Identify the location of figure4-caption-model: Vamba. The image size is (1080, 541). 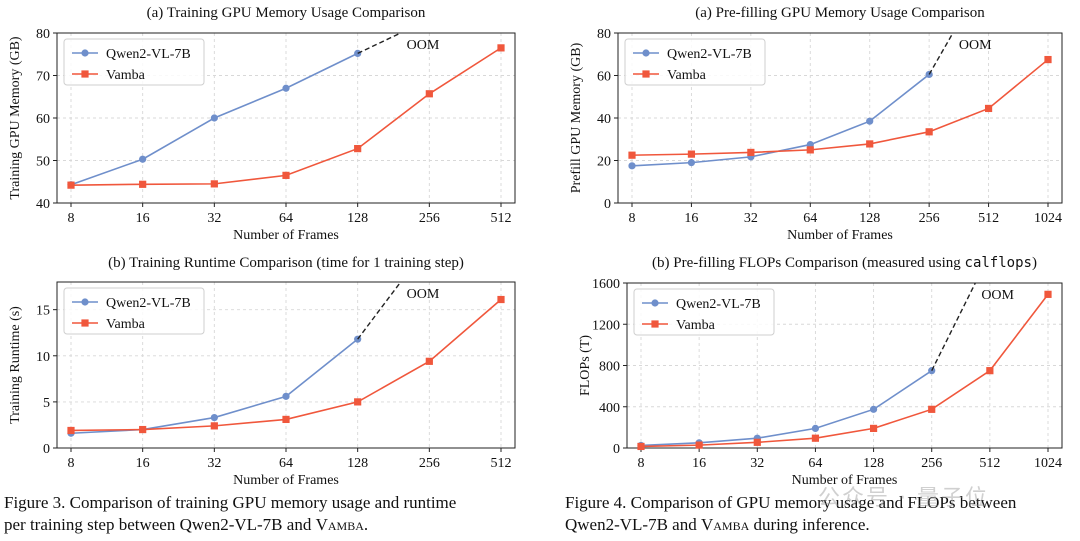
(725, 524).